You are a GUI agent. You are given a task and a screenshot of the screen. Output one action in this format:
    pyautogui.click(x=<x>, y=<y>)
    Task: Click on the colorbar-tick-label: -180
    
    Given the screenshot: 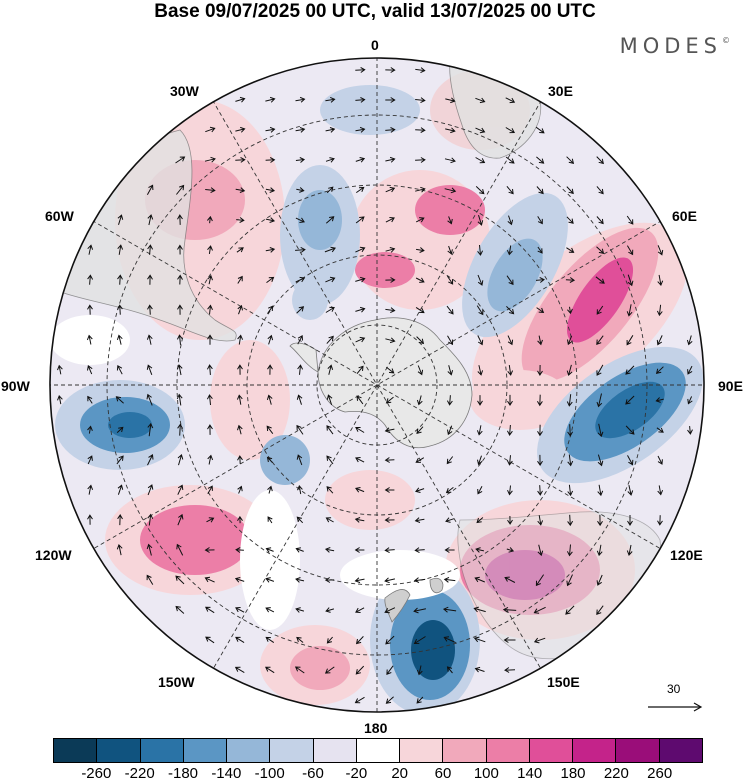 What is the action you would take?
    pyautogui.click(x=183, y=773)
    